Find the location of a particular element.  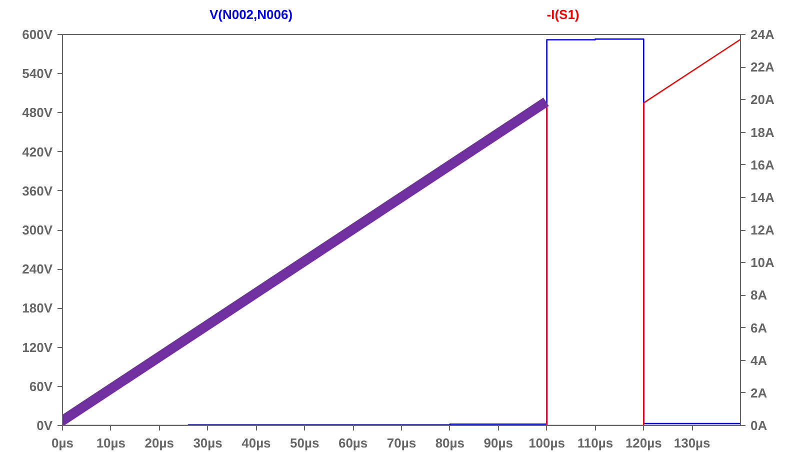

y-tick-label: 300V is located at coordinates (37, 230).